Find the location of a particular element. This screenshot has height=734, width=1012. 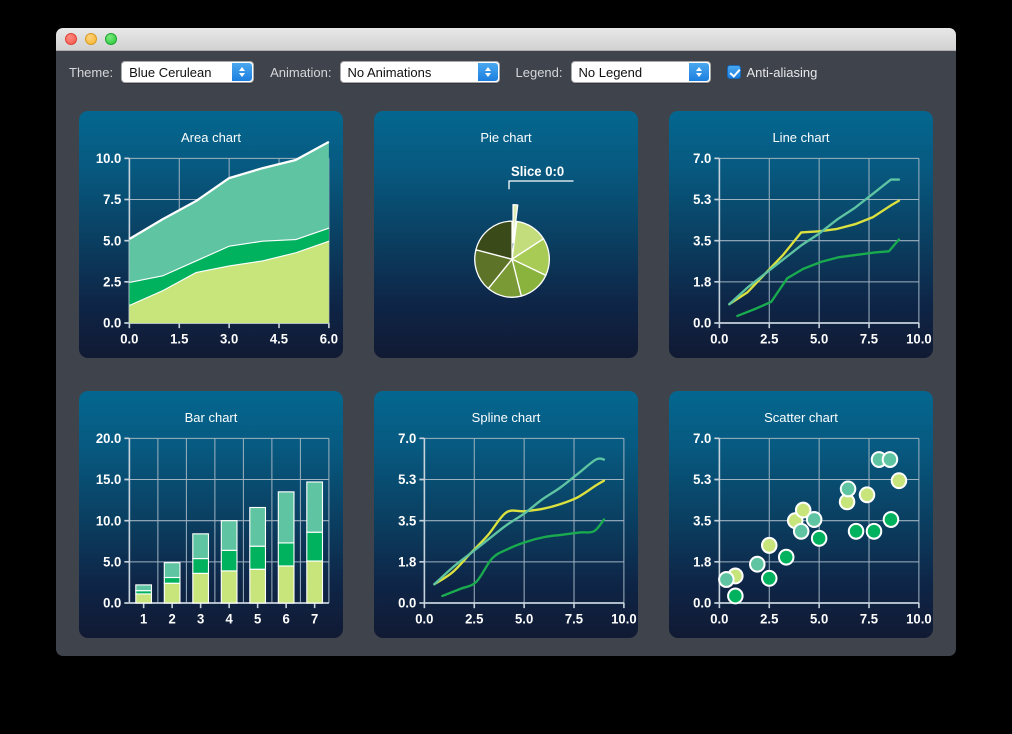

theme-select-value: Blue Cerulean is located at coordinates (170, 72).